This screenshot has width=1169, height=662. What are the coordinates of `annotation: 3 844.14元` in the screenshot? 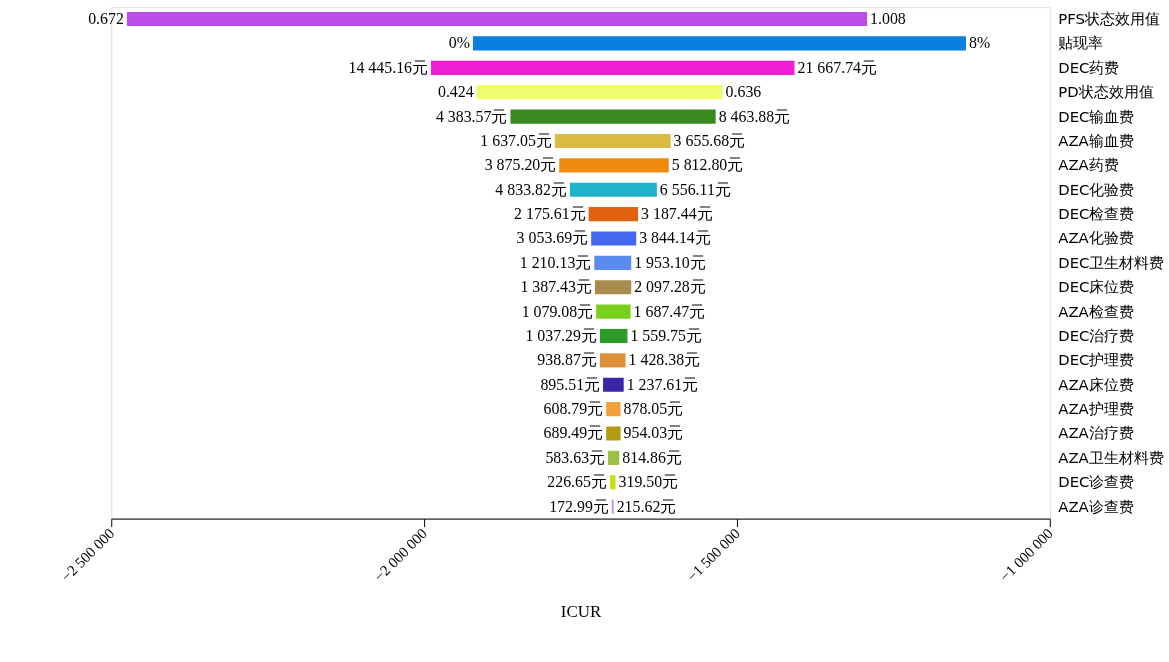 It's located at (675, 238).